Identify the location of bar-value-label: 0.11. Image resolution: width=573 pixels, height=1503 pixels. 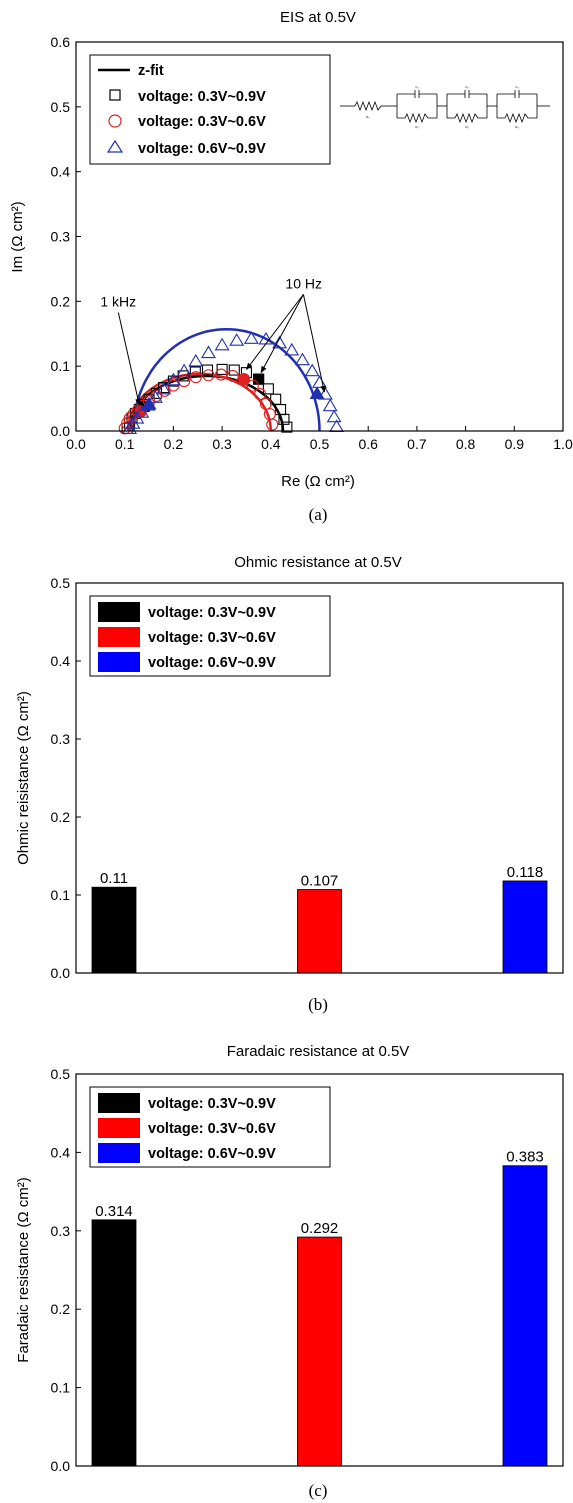
(114, 878).